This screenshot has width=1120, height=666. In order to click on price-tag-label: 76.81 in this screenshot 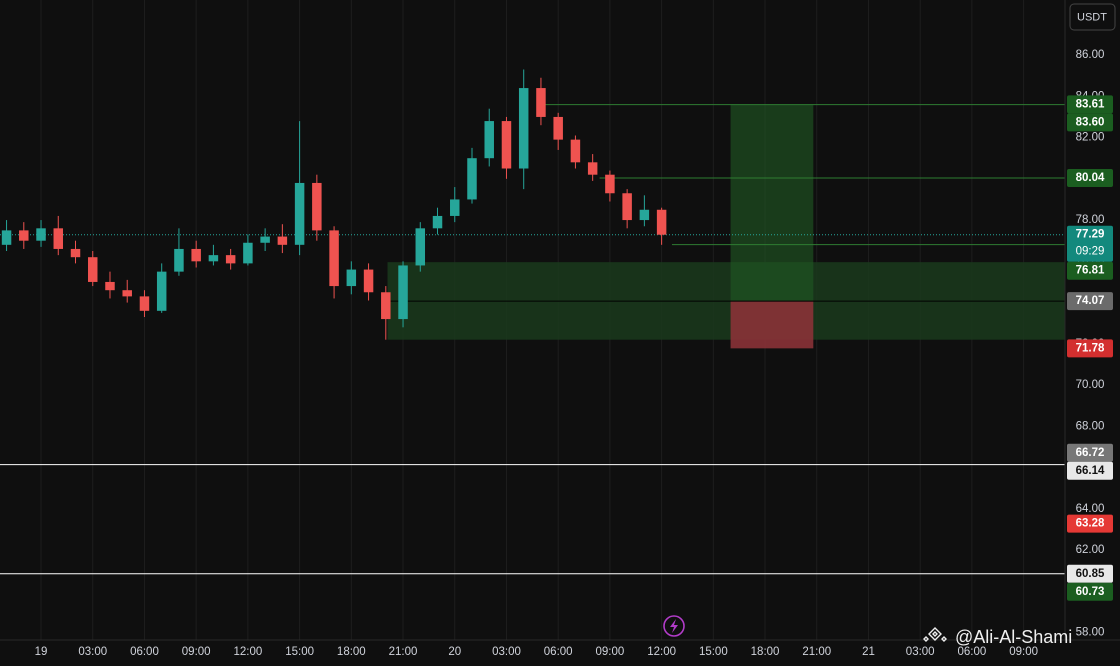, I will do `click(1090, 271)`.